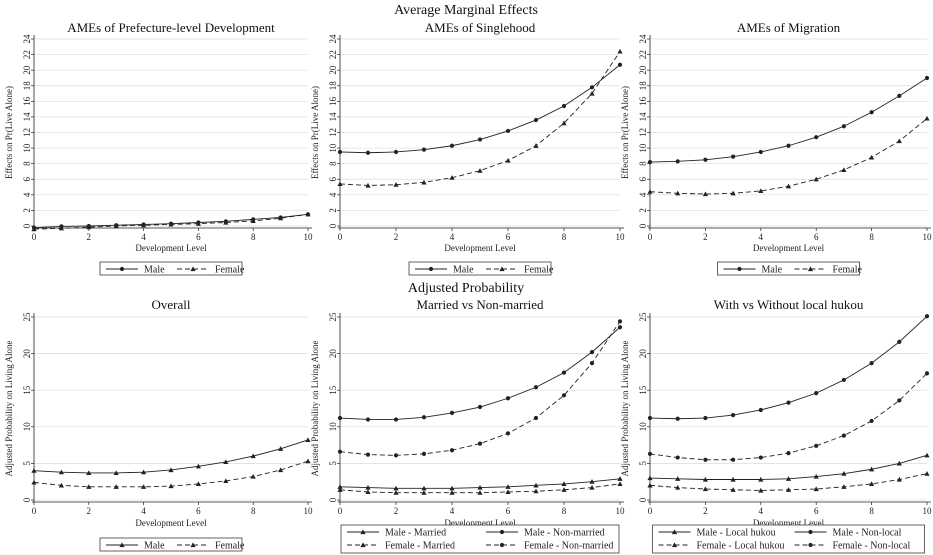 This screenshot has width=933, height=555. I want to click on legend-label: Male - Married, so click(415, 533).